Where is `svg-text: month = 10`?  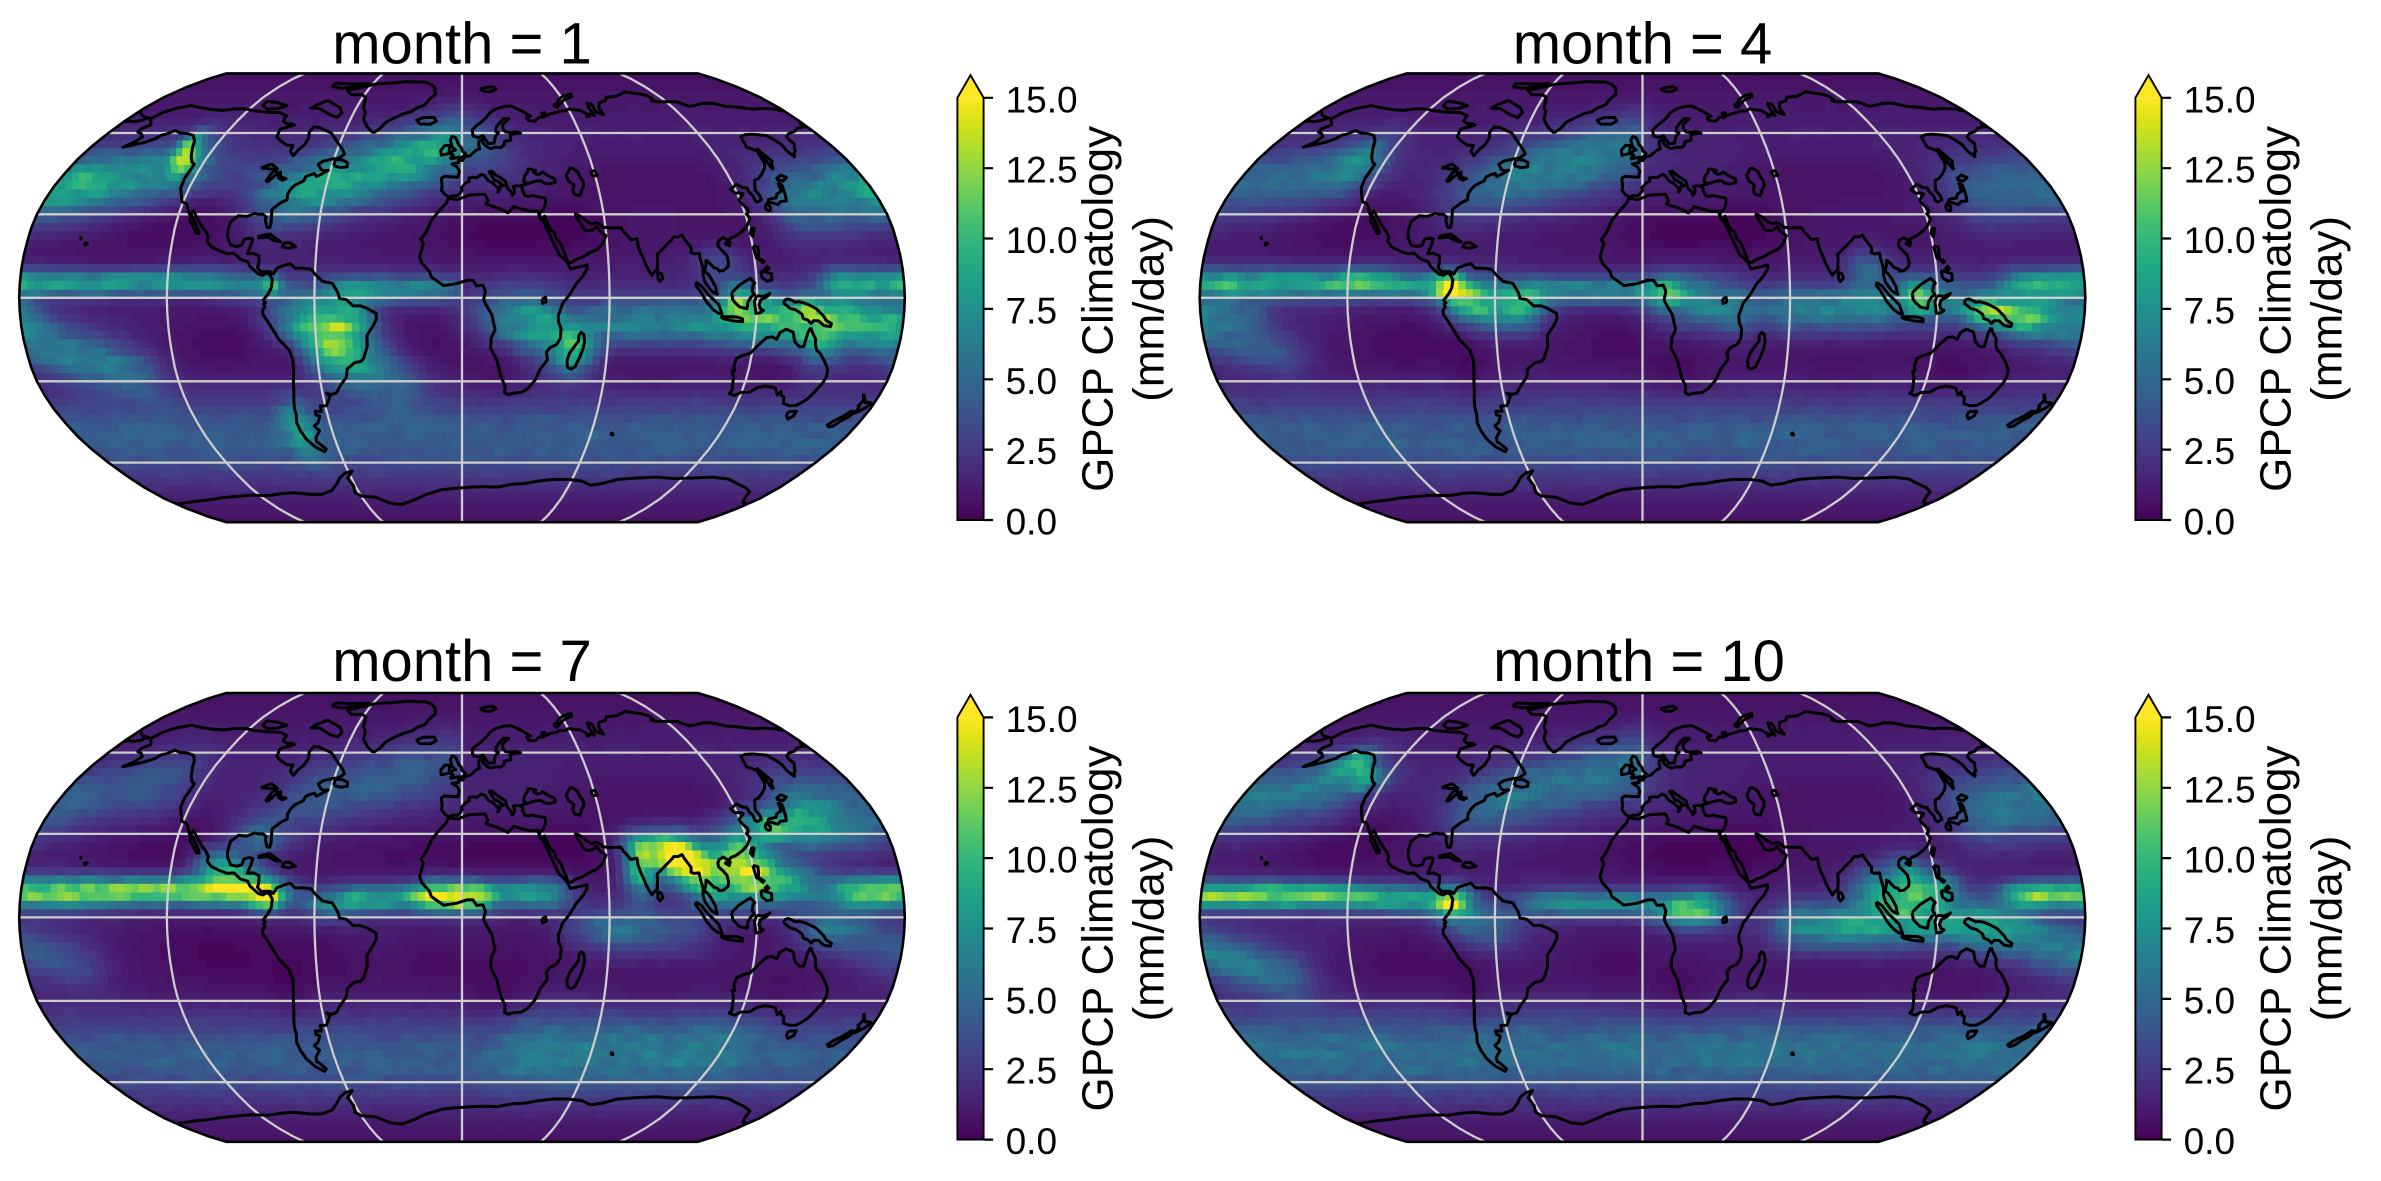
svg-text: month = 10 is located at coordinates (1639, 661).